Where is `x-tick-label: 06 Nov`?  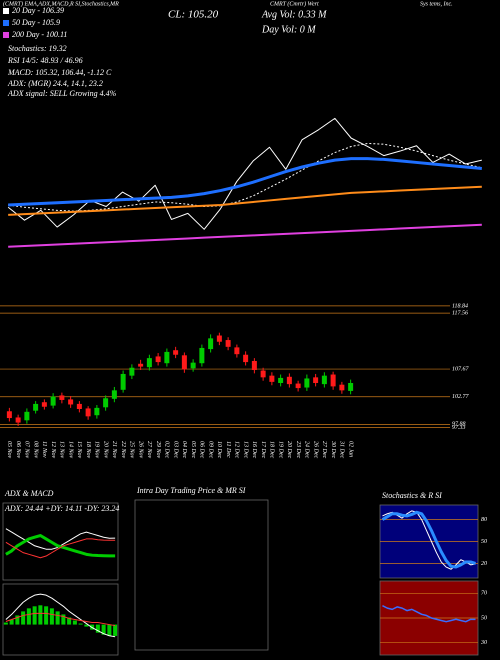
x-tick-label: 06 Nov is located at coordinates (18, 450).